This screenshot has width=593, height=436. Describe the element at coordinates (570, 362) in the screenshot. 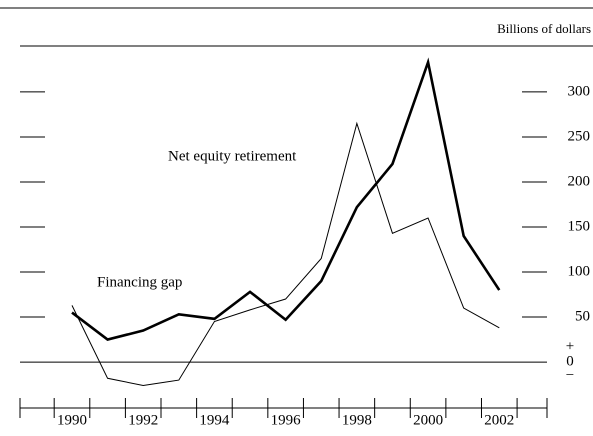

I see `y-tick-label: 0` at that location.